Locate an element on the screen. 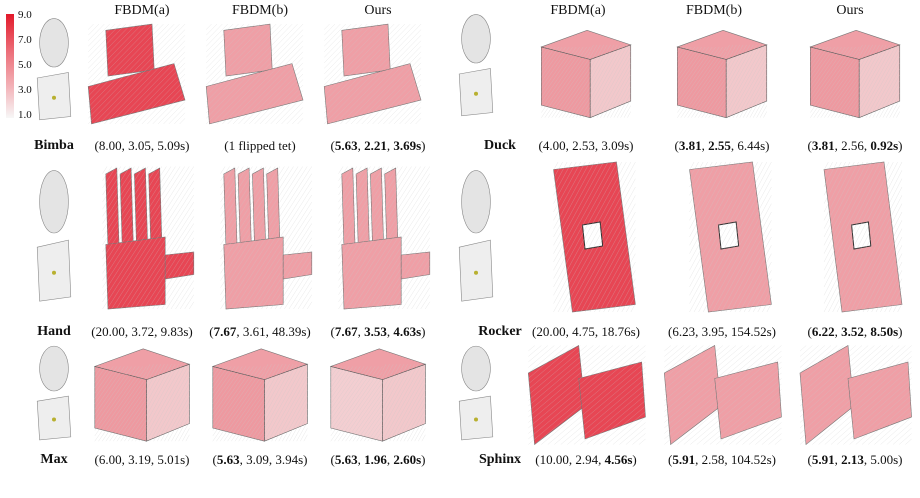  rocker-reference-thumb is located at coordinates (476, 236).